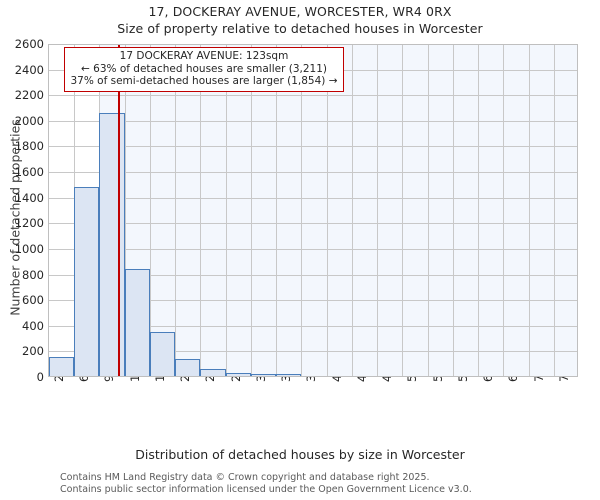  Describe the element at coordinates (29, 223) in the screenshot. I see `y-axis-tick-label: 1200` at that location.